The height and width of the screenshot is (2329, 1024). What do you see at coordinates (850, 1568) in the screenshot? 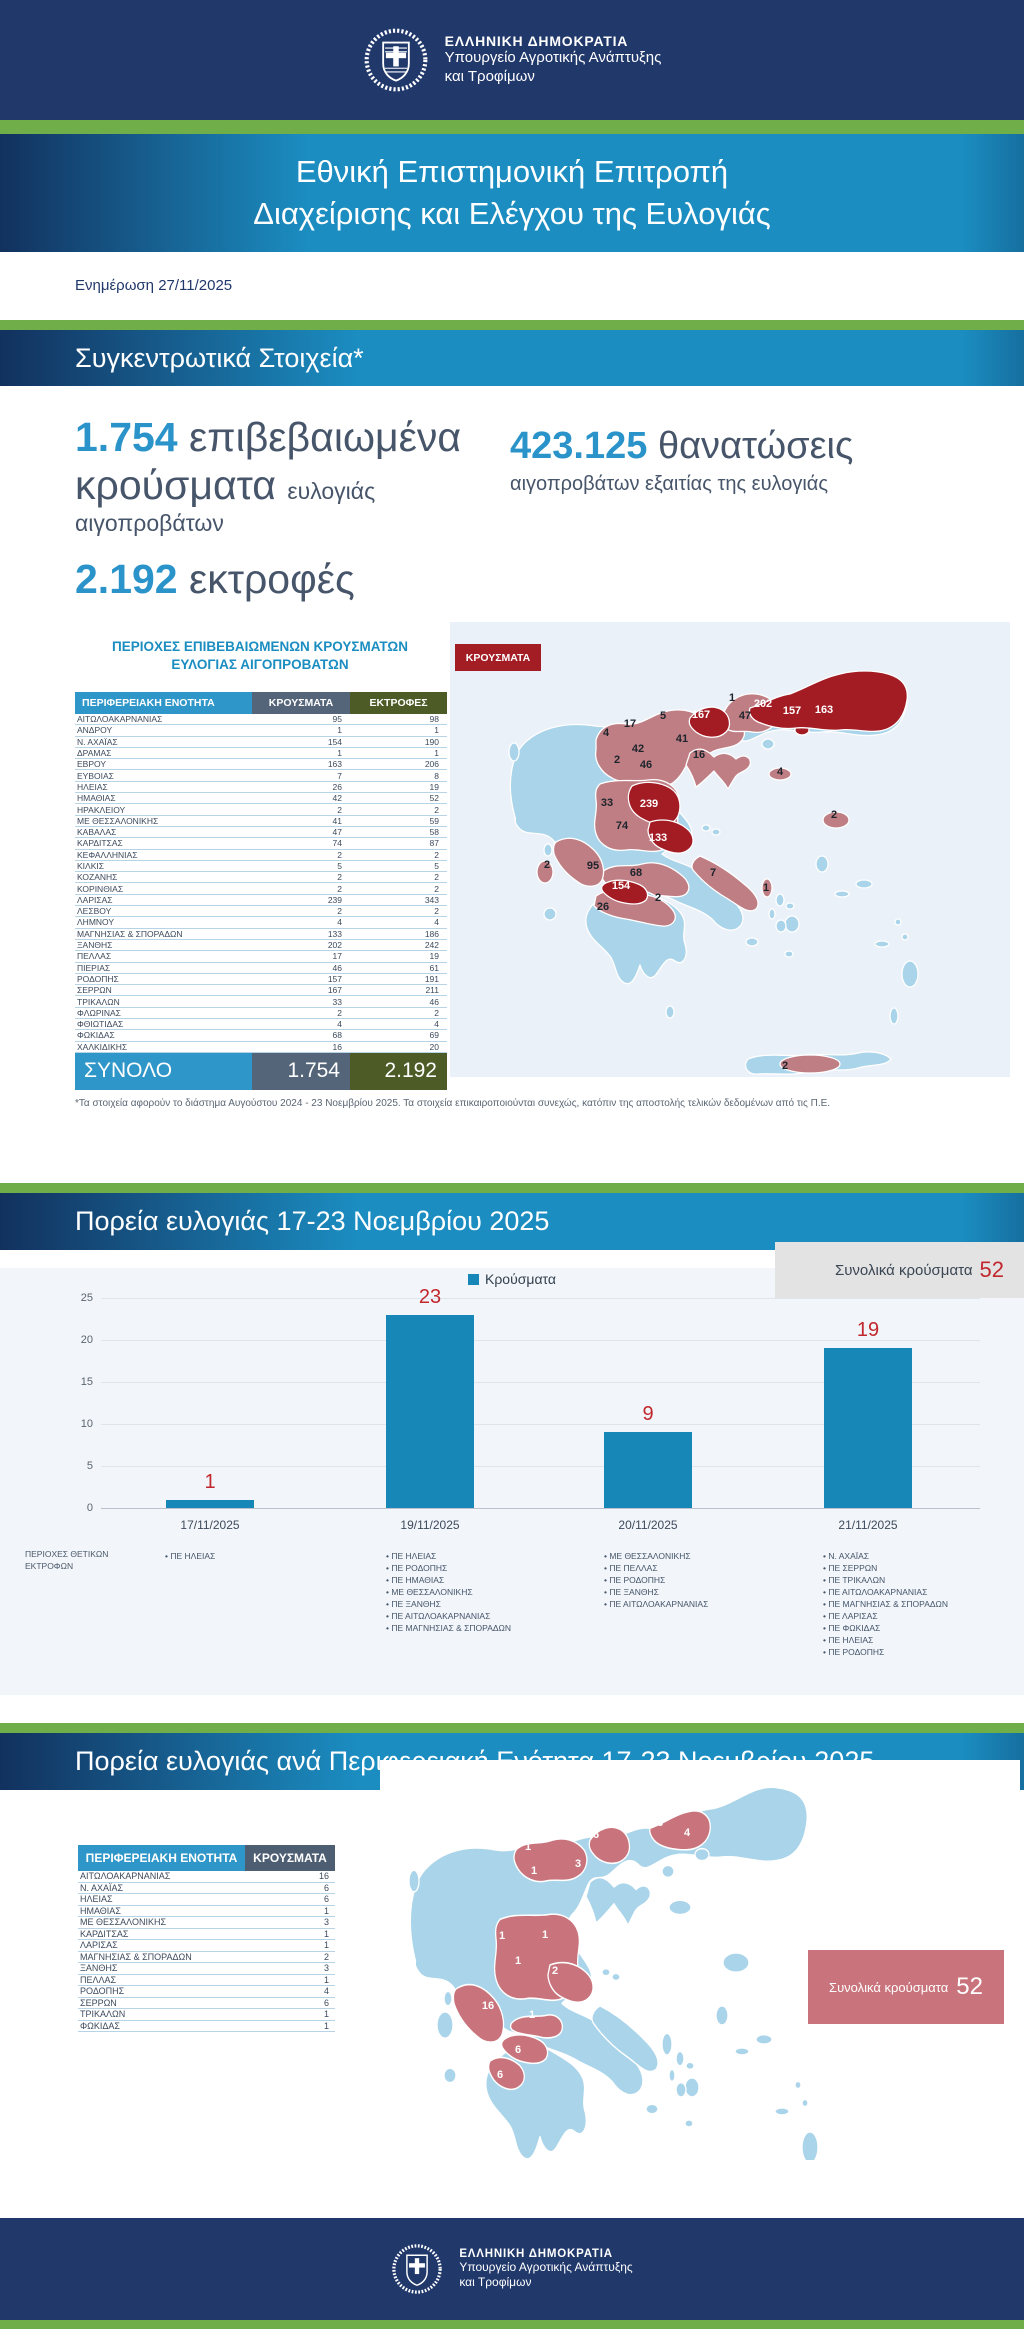
I see `list-item: • ΠΕ ΣΕΡΡΩΝ` at bounding box center [850, 1568].